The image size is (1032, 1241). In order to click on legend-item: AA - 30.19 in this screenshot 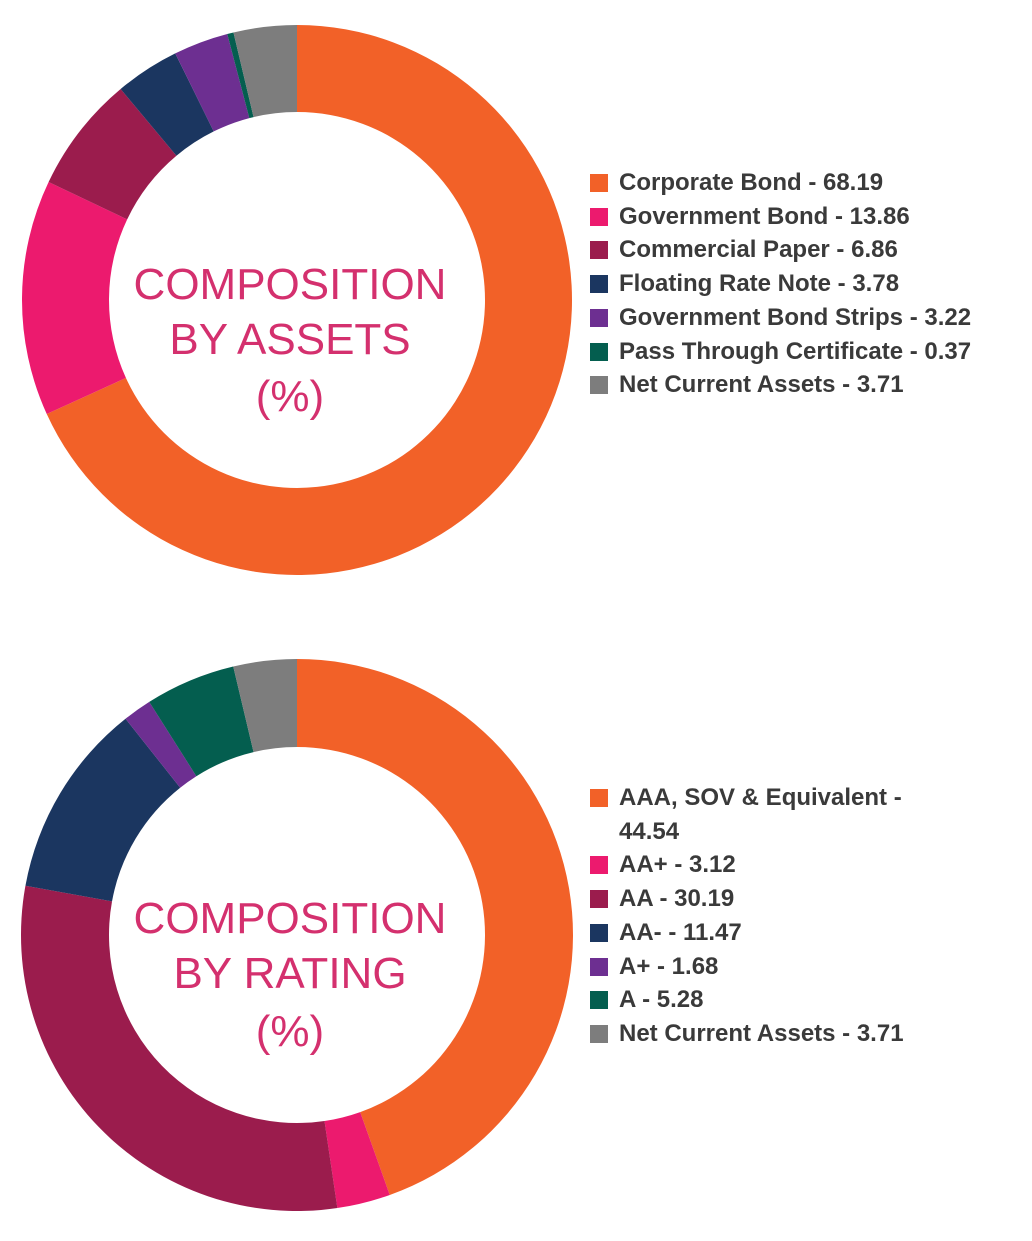, I will do `click(765, 899)`.